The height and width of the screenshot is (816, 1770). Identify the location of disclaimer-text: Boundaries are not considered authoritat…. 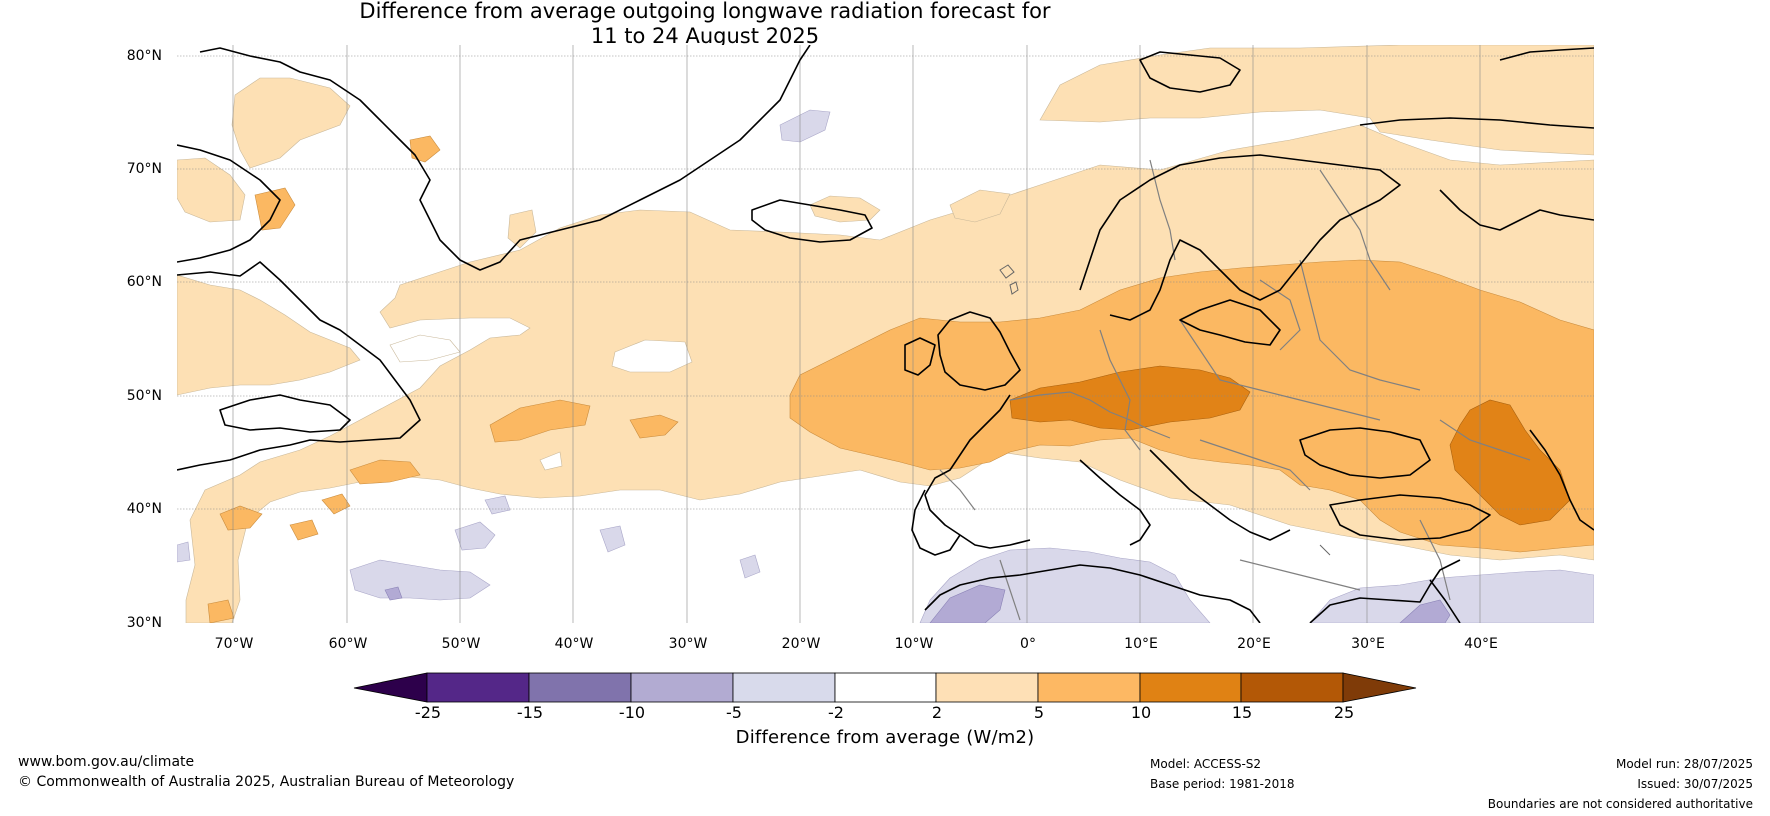
(1620, 804).